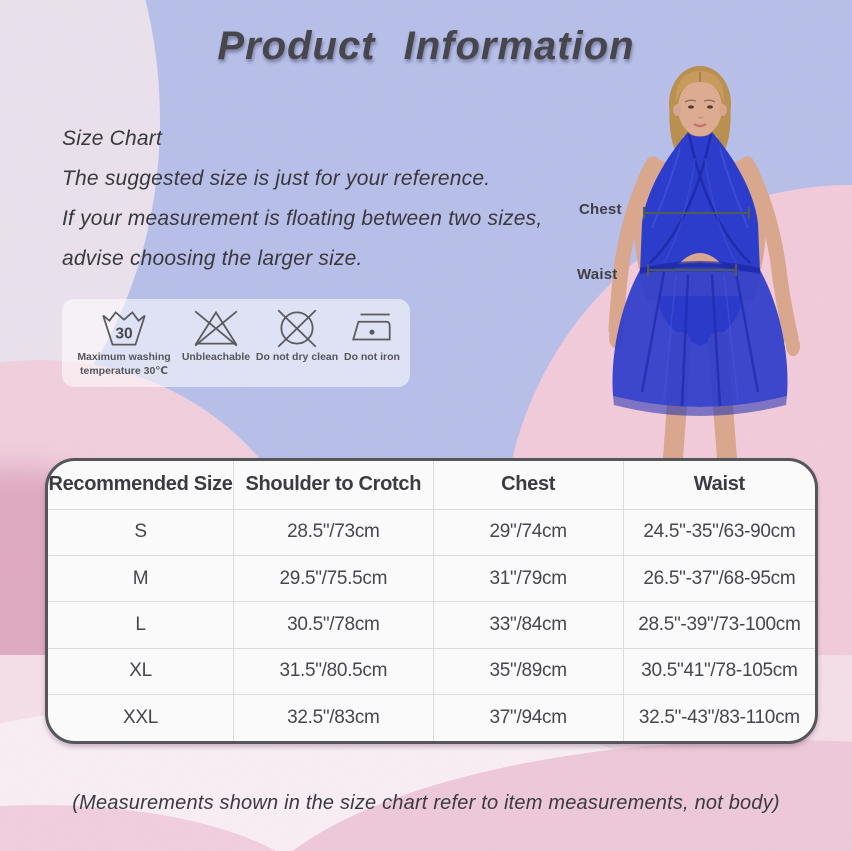 Image resolution: width=852 pixels, height=851 pixels. I want to click on dress-skirt, so click(700, 335).